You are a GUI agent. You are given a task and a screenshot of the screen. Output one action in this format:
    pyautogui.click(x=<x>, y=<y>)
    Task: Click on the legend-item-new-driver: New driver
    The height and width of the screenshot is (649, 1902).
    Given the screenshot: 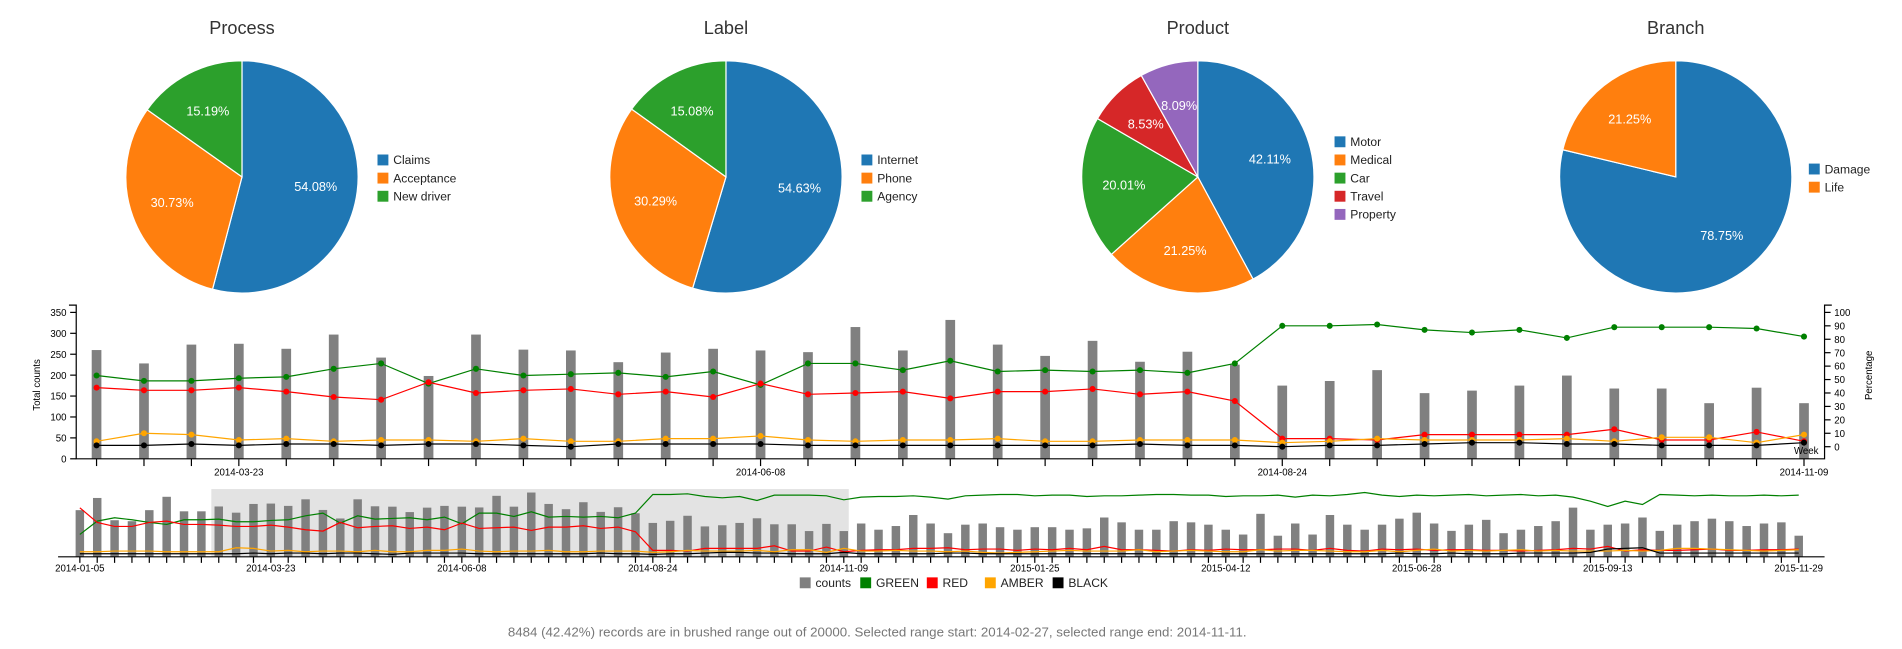 What is the action you would take?
    pyautogui.click(x=414, y=196)
    